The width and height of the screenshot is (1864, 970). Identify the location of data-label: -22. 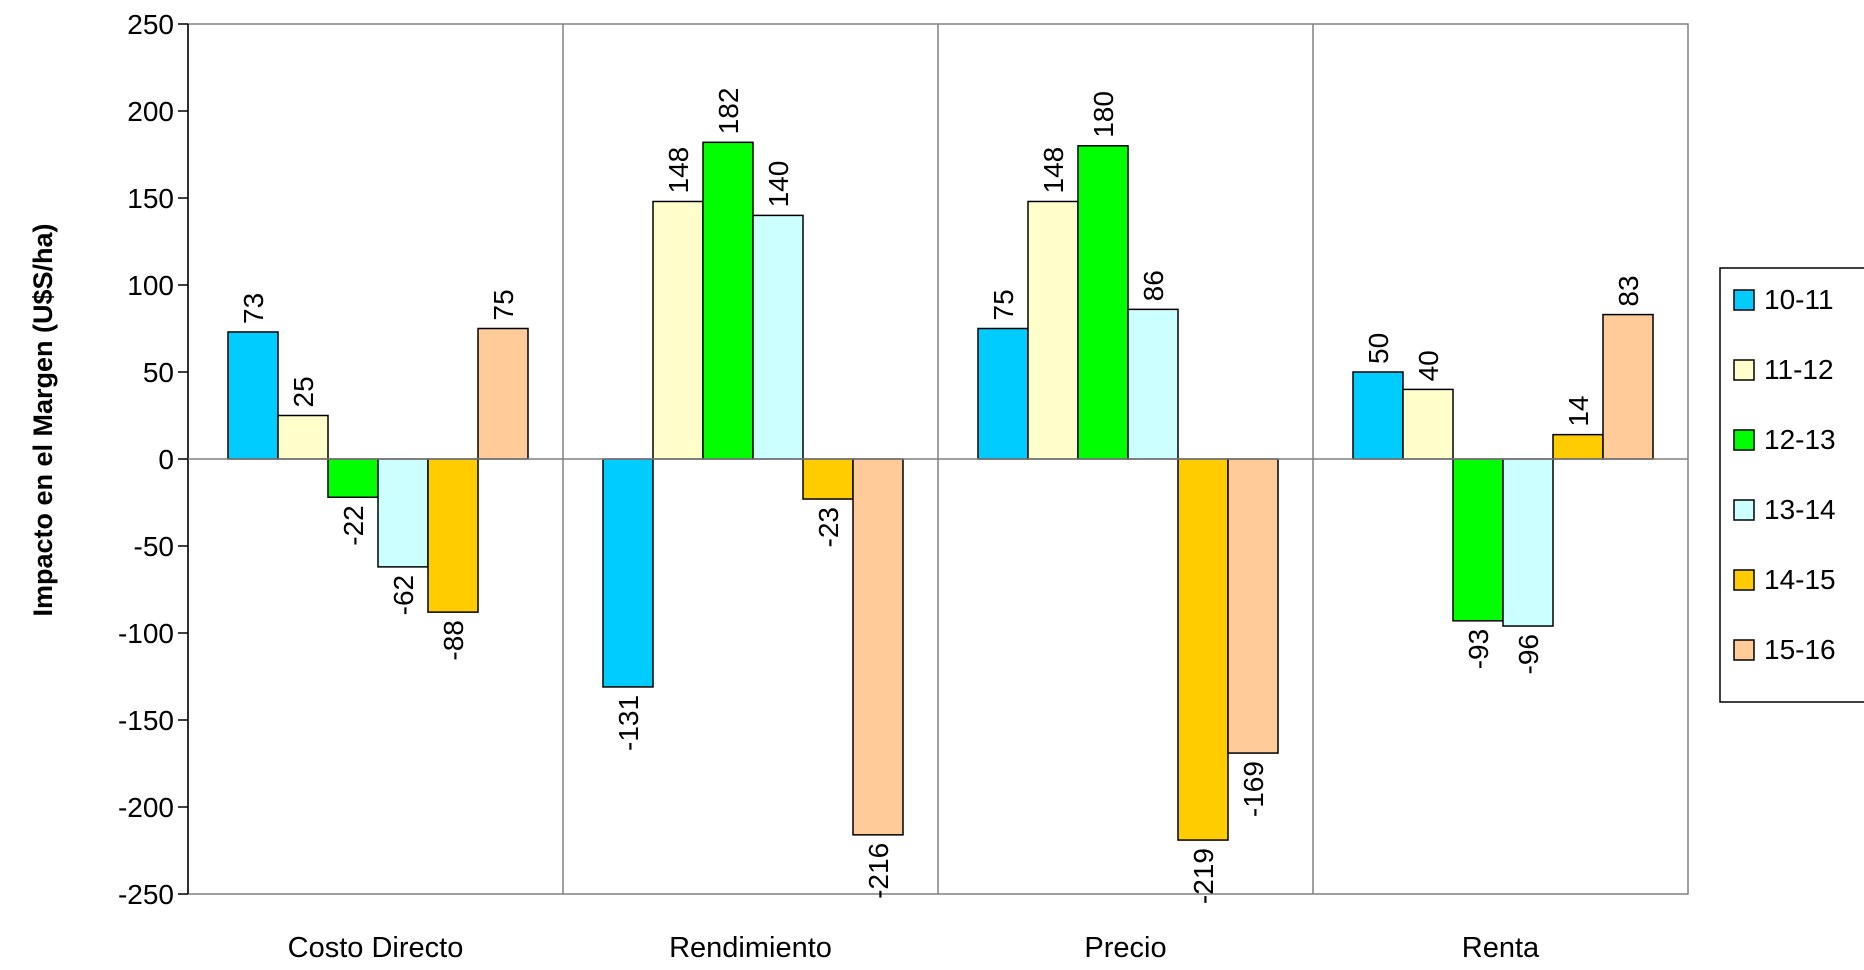
(353, 525).